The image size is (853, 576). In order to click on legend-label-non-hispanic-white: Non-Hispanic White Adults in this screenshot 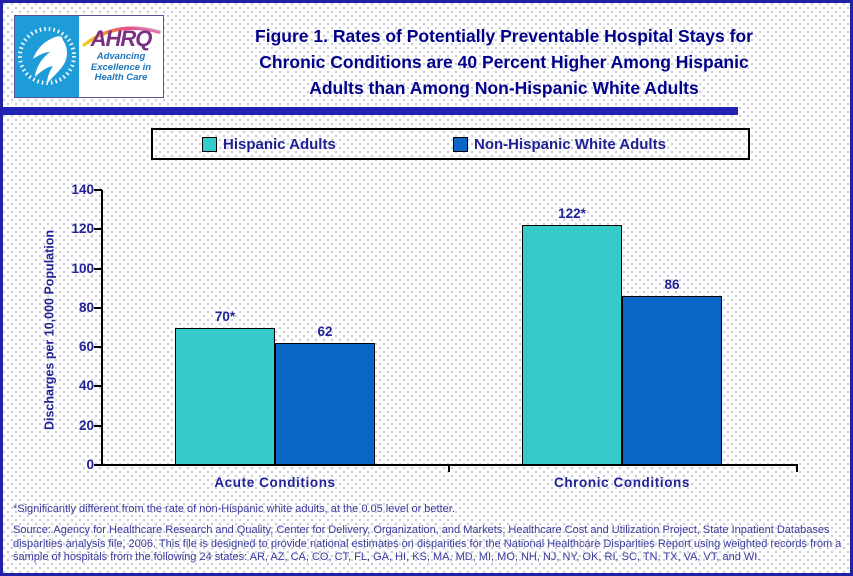, I will do `click(570, 144)`.